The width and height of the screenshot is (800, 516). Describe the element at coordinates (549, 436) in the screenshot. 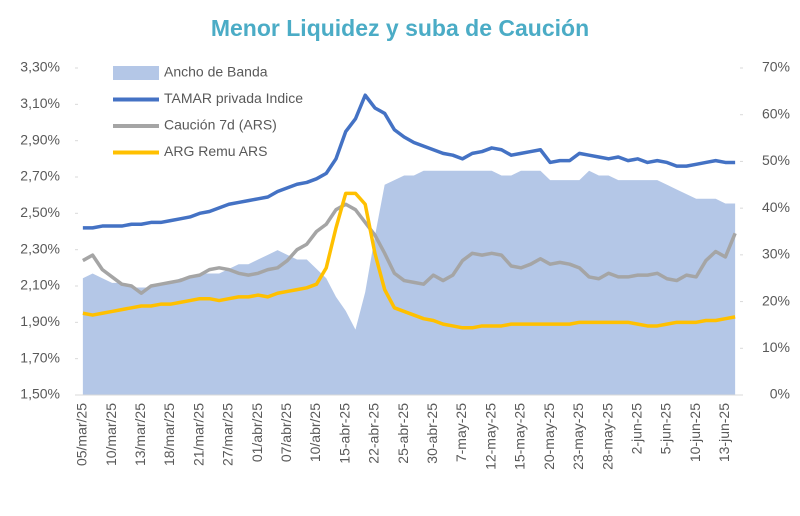

I see `x-tick-label: 20-may-25` at that location.